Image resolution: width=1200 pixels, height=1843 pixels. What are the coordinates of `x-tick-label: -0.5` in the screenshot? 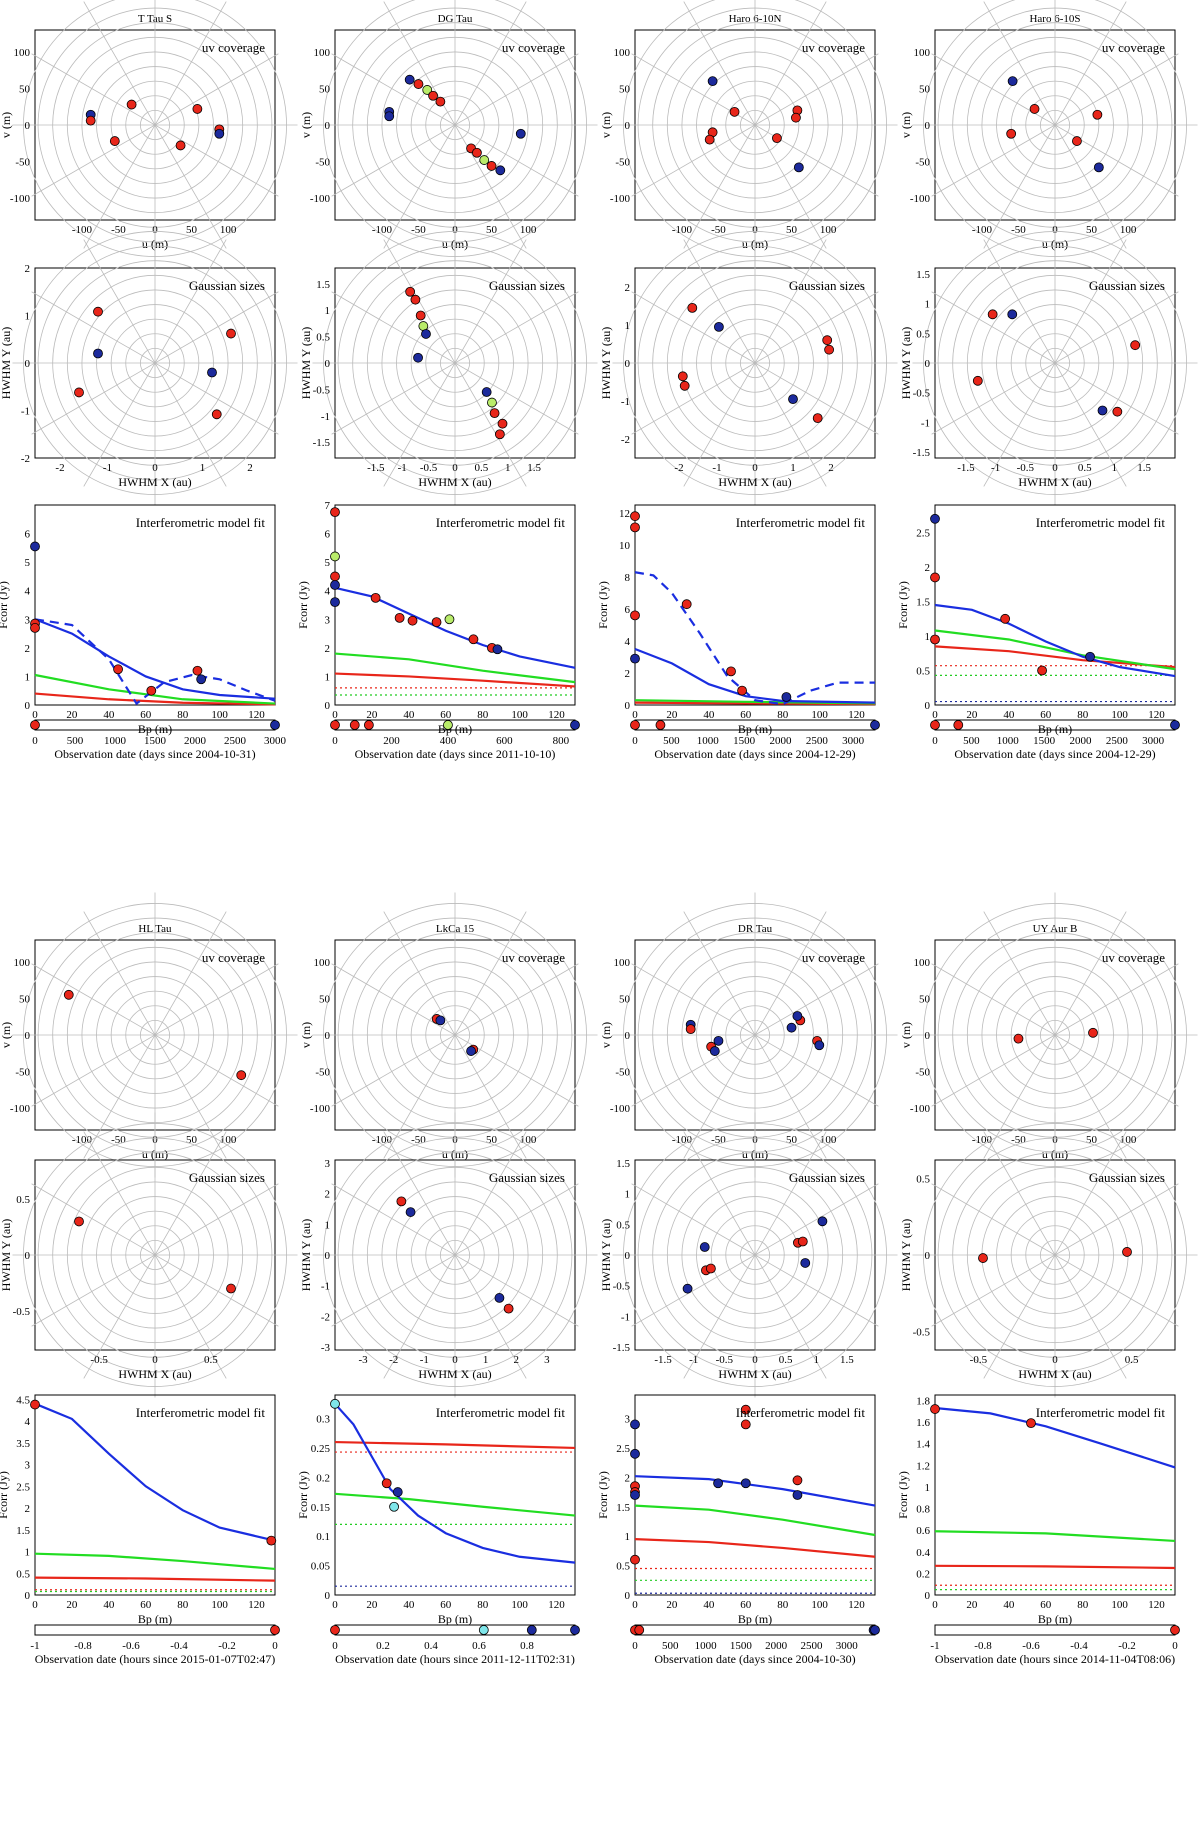 It's located at (99, 1360).